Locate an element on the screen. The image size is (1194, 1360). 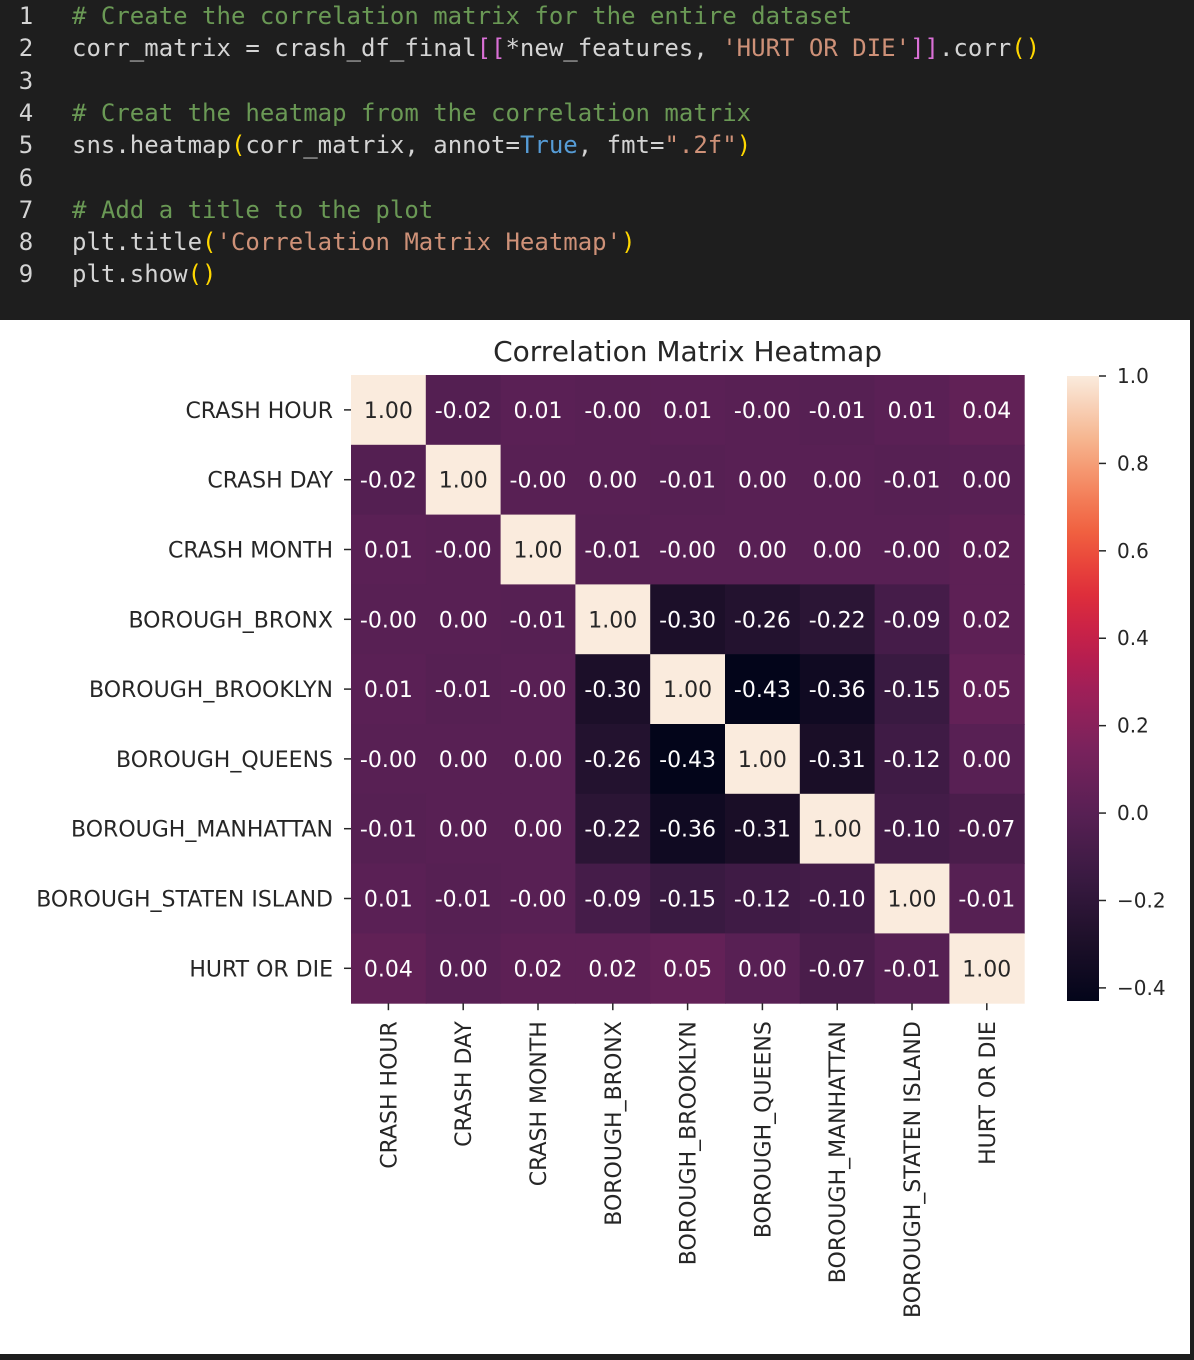
code-line: 8 plt.title('Correlation Matrix Heatmap') is located at coordinates (597, 242).